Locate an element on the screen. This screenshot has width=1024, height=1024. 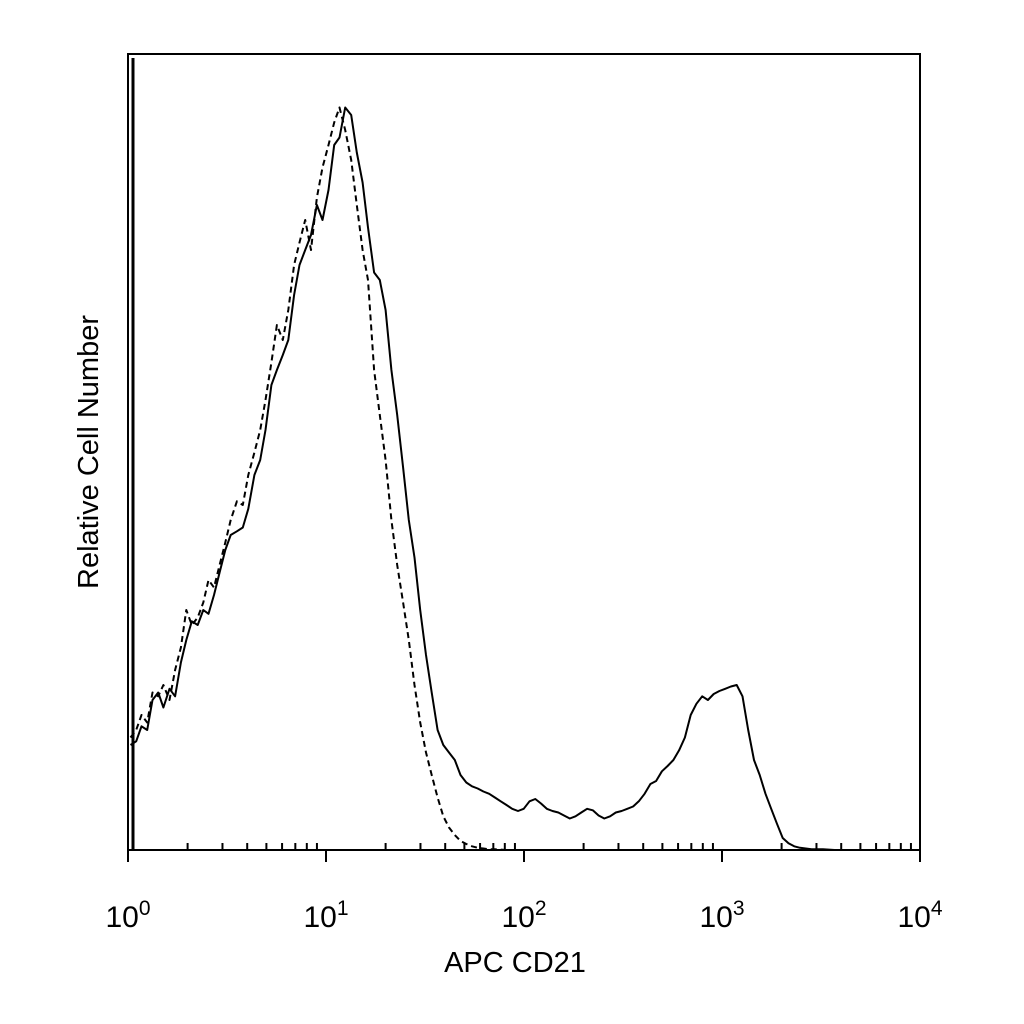
x-tick-label-exponent: 0 is located at coordinates (145, 908).